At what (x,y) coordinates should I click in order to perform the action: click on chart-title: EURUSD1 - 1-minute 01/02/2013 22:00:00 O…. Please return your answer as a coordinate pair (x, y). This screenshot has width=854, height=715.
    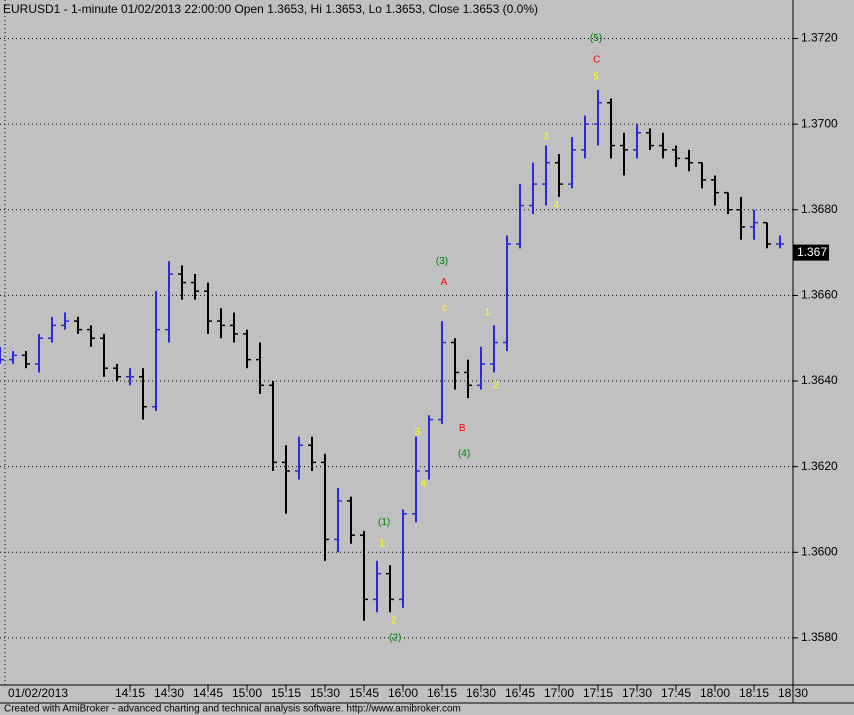
    Looking at the image, I should click on (270, 9).